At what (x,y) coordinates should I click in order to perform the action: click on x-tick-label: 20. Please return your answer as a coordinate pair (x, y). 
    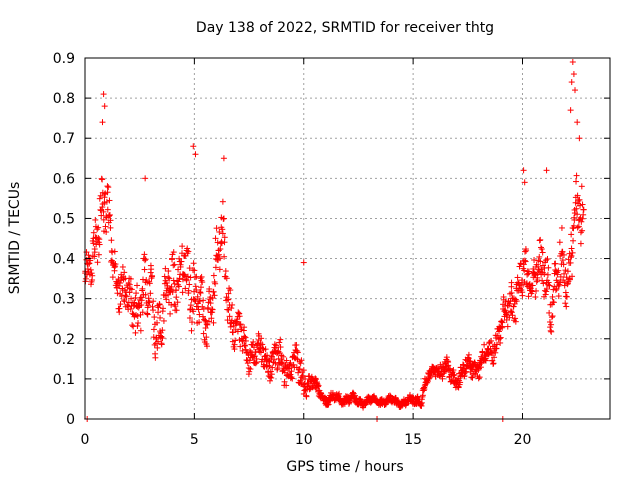
    Looking at the image, I should click on (523, 440).